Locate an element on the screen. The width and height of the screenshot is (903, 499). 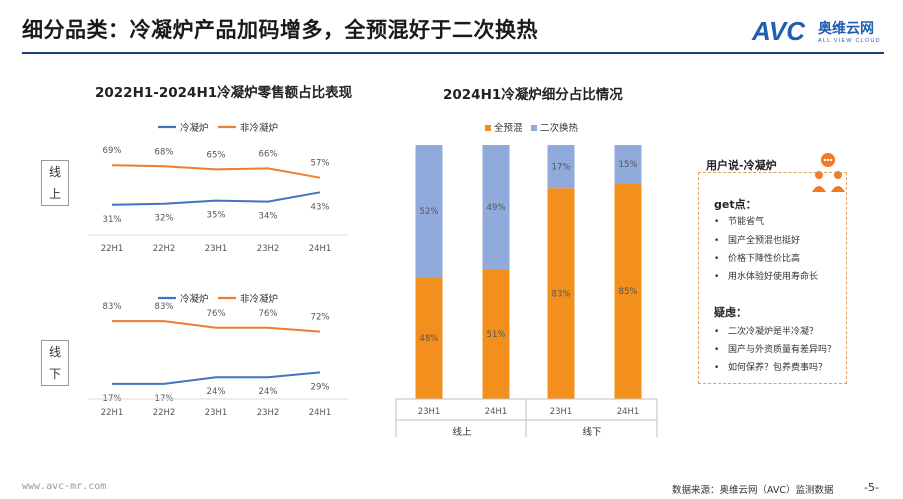
logo-sub: ALL VIEW CLOUD is located at coordinates (849, 41).